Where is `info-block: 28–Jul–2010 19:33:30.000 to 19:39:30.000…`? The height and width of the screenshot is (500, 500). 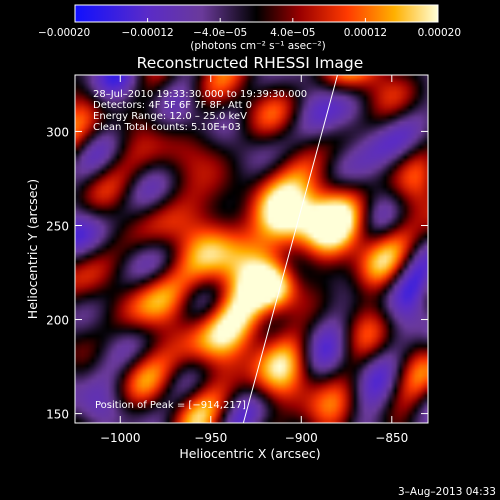 info-block: 28–Jul–2010 19:33:30.000 to 19:39:30.000… is located at coordinates (200, 111).